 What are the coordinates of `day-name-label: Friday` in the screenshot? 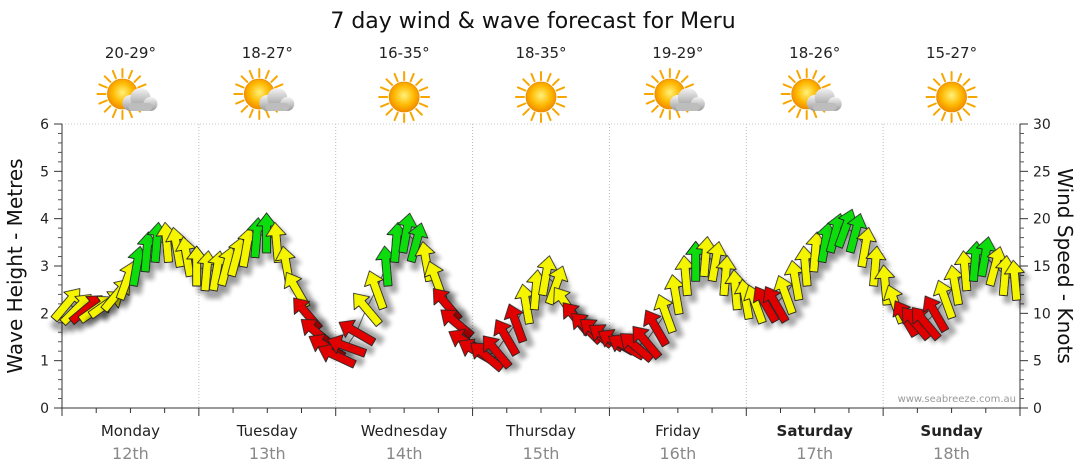 It's located at (678, 431).